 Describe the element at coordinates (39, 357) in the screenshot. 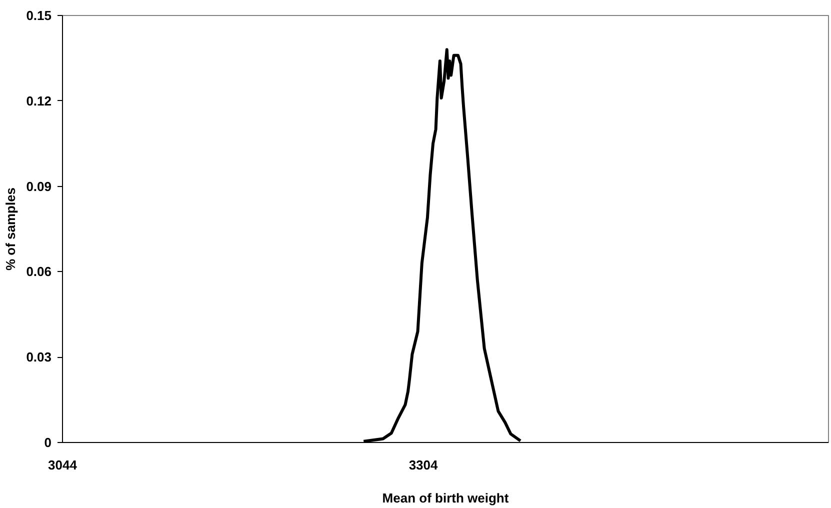

I see `y-tick-label: 0.03` at that location.